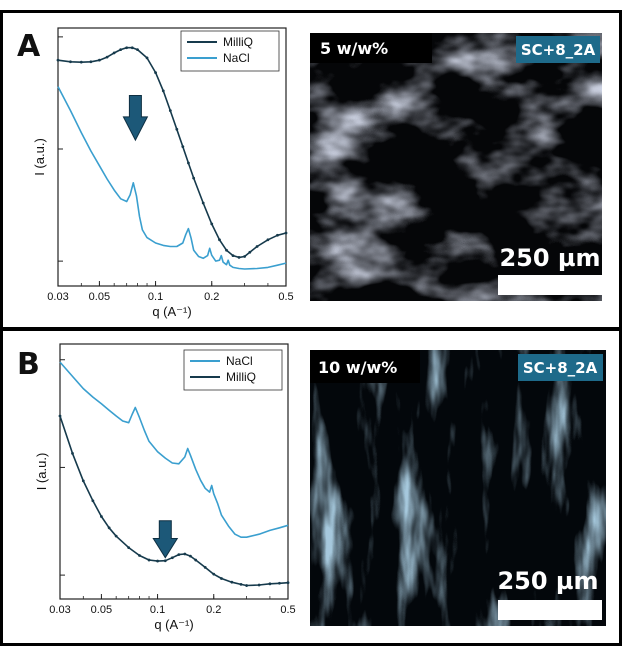  I want to click on concentration-label-b-bg, so click(365, 366).